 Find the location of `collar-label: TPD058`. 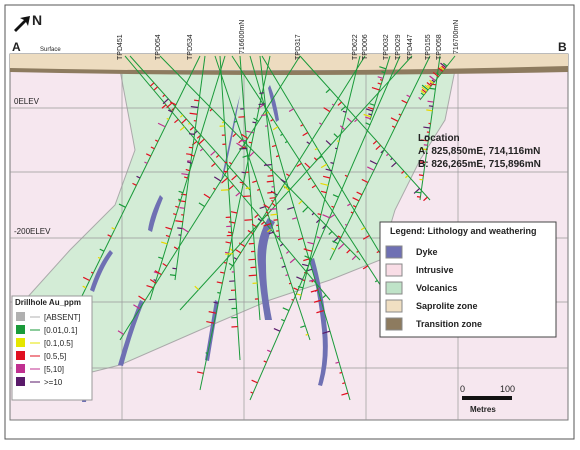

collar-label: TPD058 is located at coordinates (439, 47).